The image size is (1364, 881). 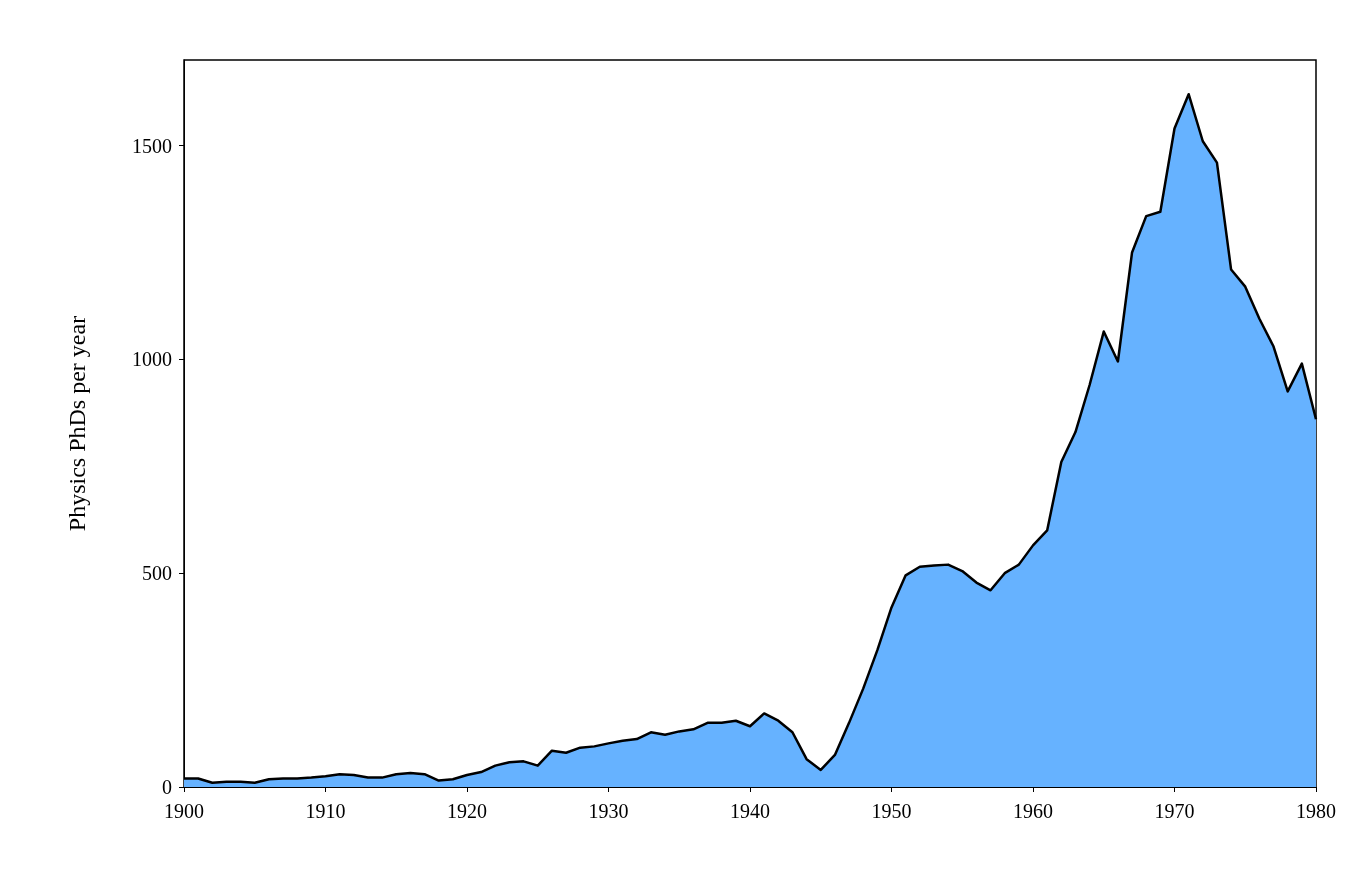 I want to click on x-tick-label: 1970, so click(x=1174, y=811).